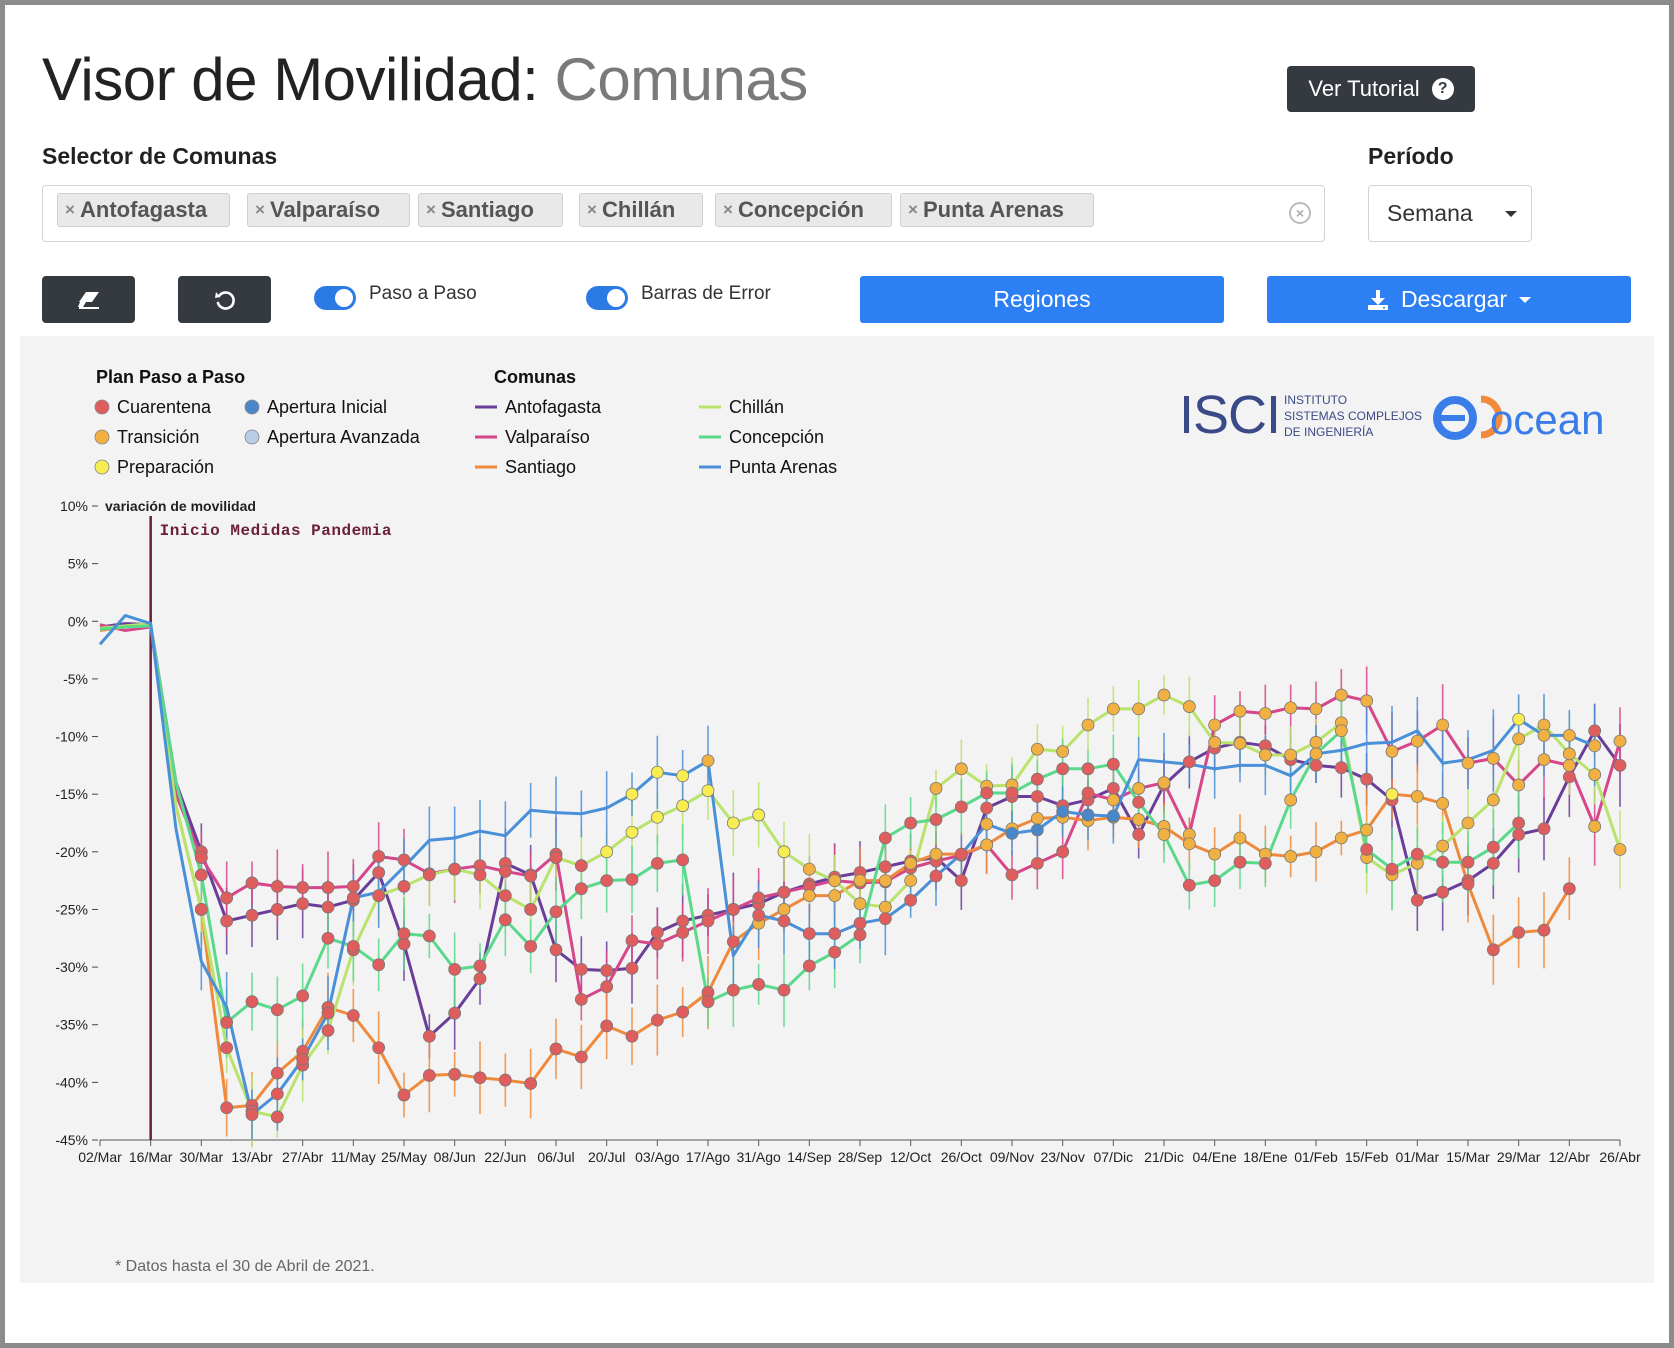 The image size is (1674, 1348). Describe the element at coordinates (344, 437) in the screenshot. I see `legend-phase-label: Apertura Avanzada` at that location.